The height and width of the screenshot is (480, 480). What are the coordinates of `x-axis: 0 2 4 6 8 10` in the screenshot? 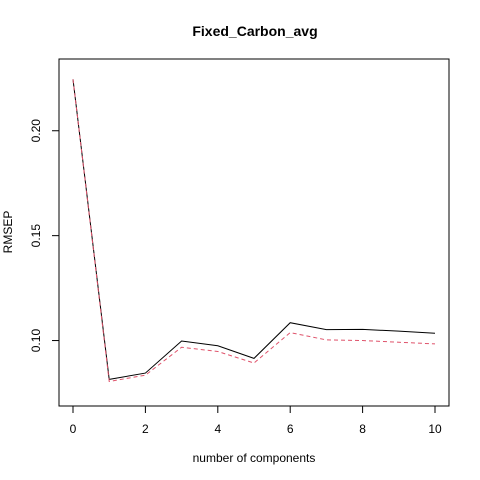 It's located at (256, 421).